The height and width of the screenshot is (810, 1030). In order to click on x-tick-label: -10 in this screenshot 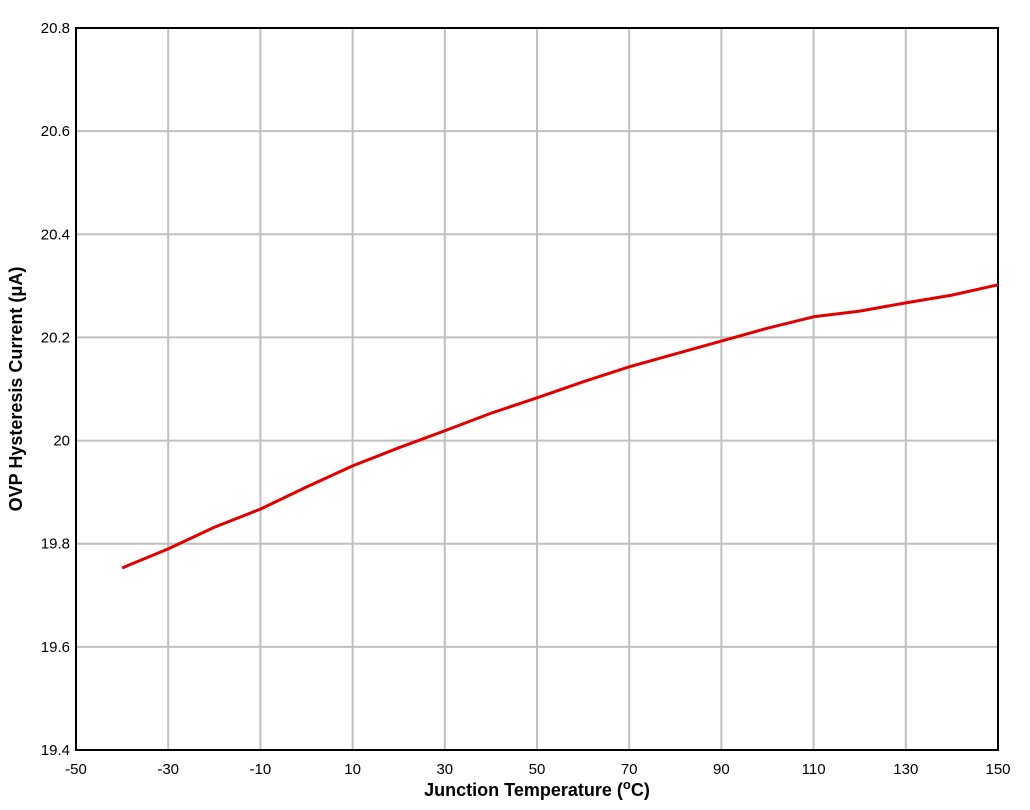, I will do `click(261, 769)`.